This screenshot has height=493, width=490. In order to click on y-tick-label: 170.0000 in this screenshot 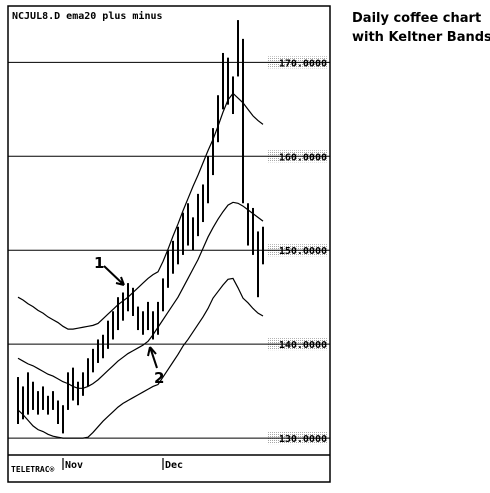, I will do `click(303, 63)`.